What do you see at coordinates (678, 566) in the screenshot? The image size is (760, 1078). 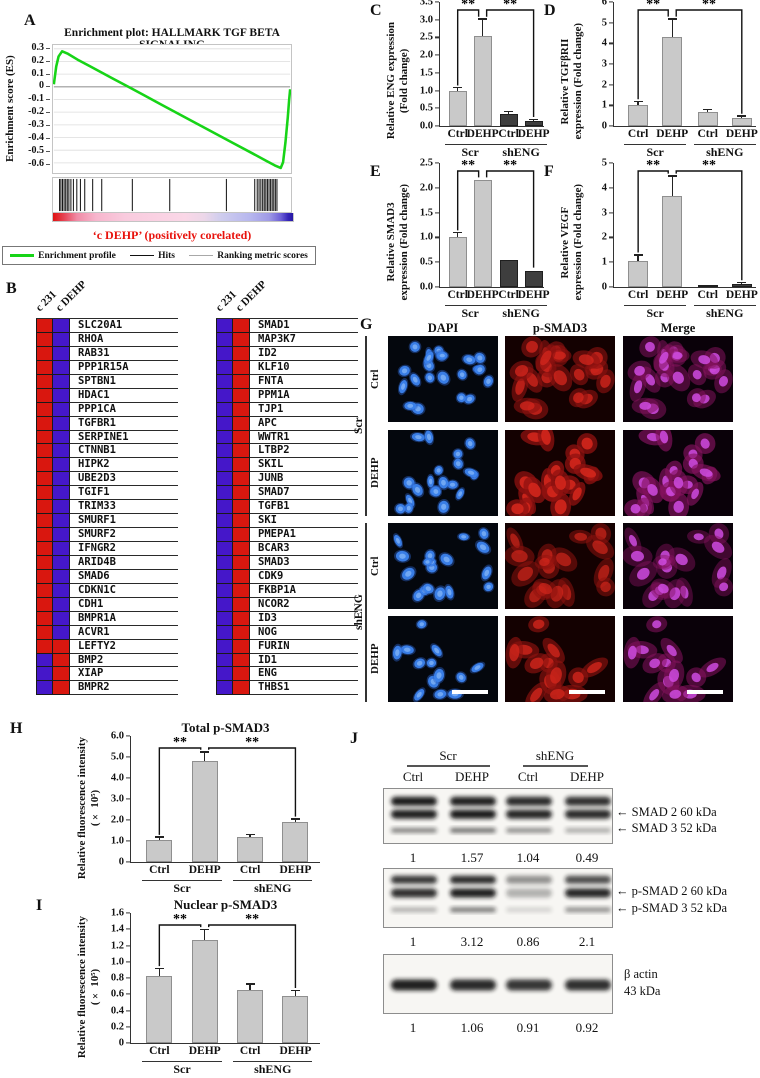 I see `micrograph-sheng-ctrl-merge` at bounding box center [678, 566].